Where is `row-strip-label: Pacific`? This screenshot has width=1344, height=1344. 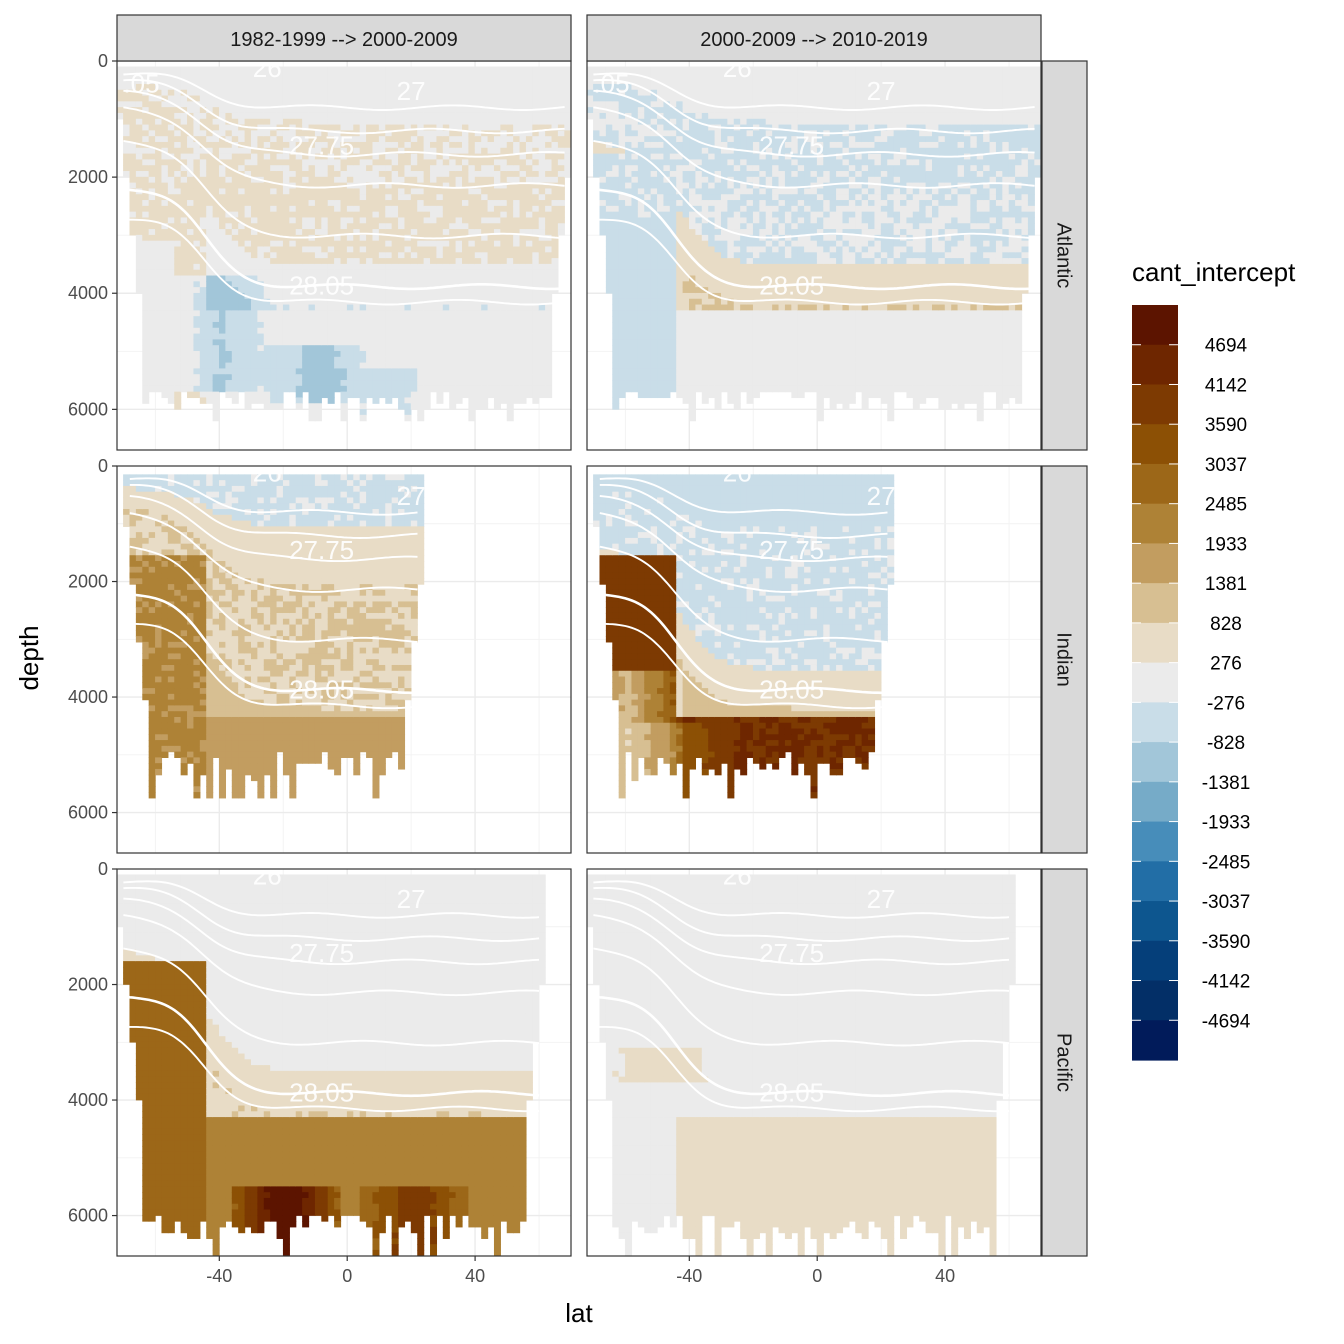
row-strip-label: Pacific is located at coordinates (1064, 1062).